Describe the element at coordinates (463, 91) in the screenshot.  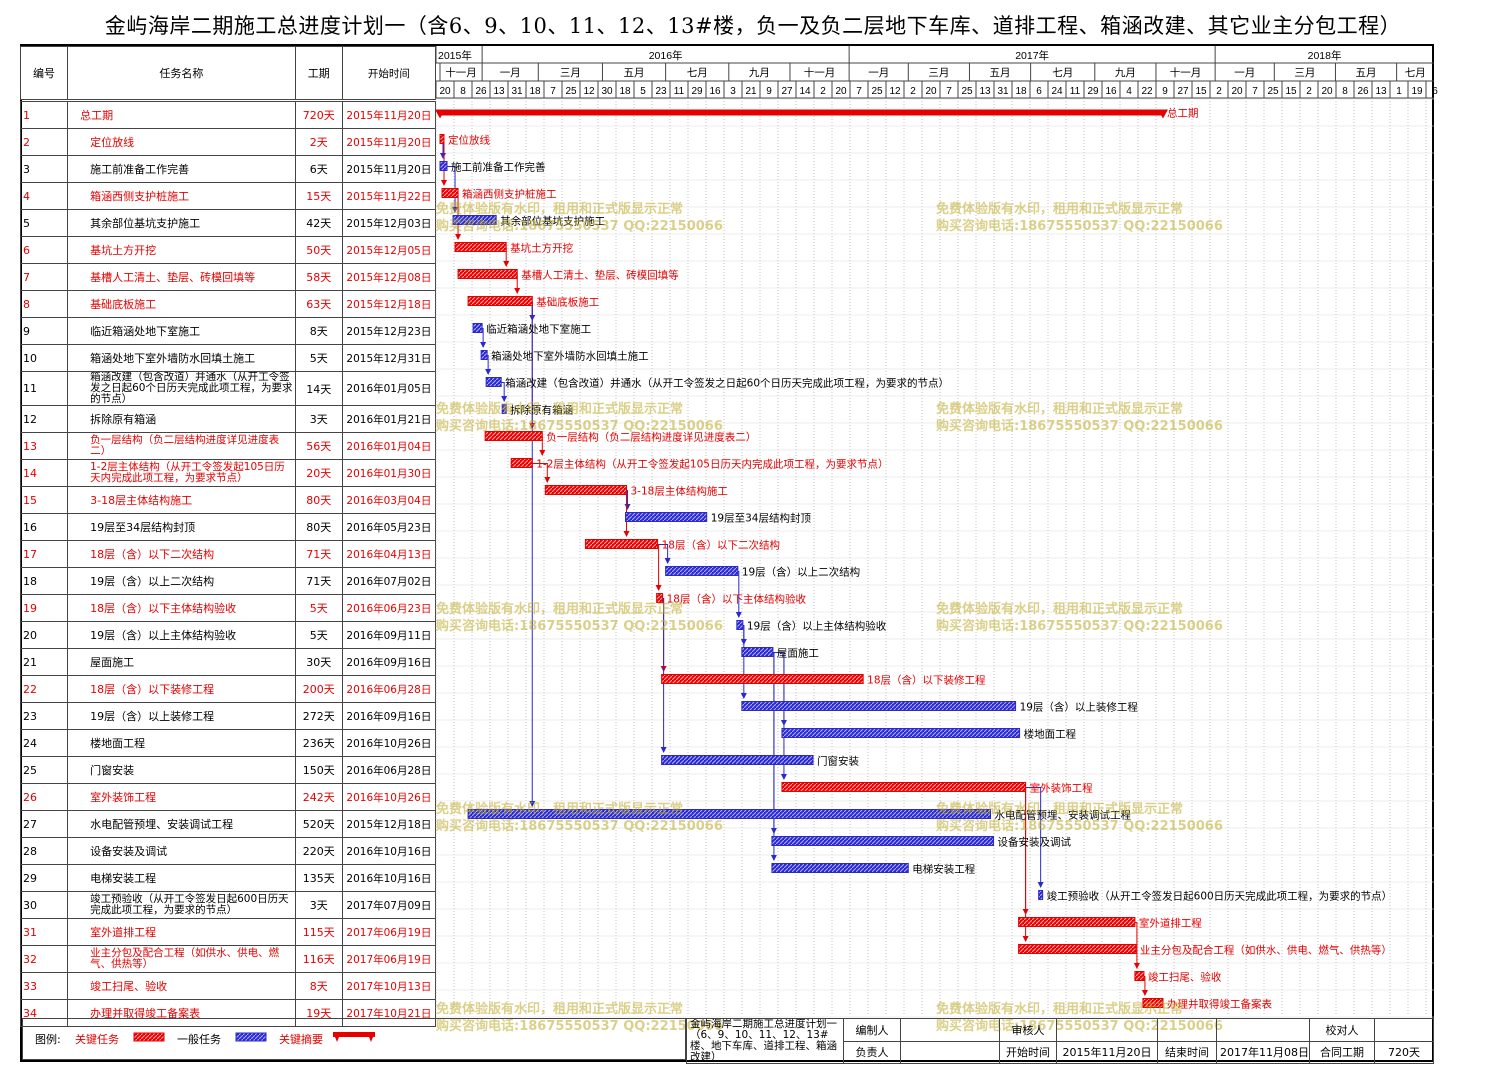
I see `day-tick-label: 8` at that location.